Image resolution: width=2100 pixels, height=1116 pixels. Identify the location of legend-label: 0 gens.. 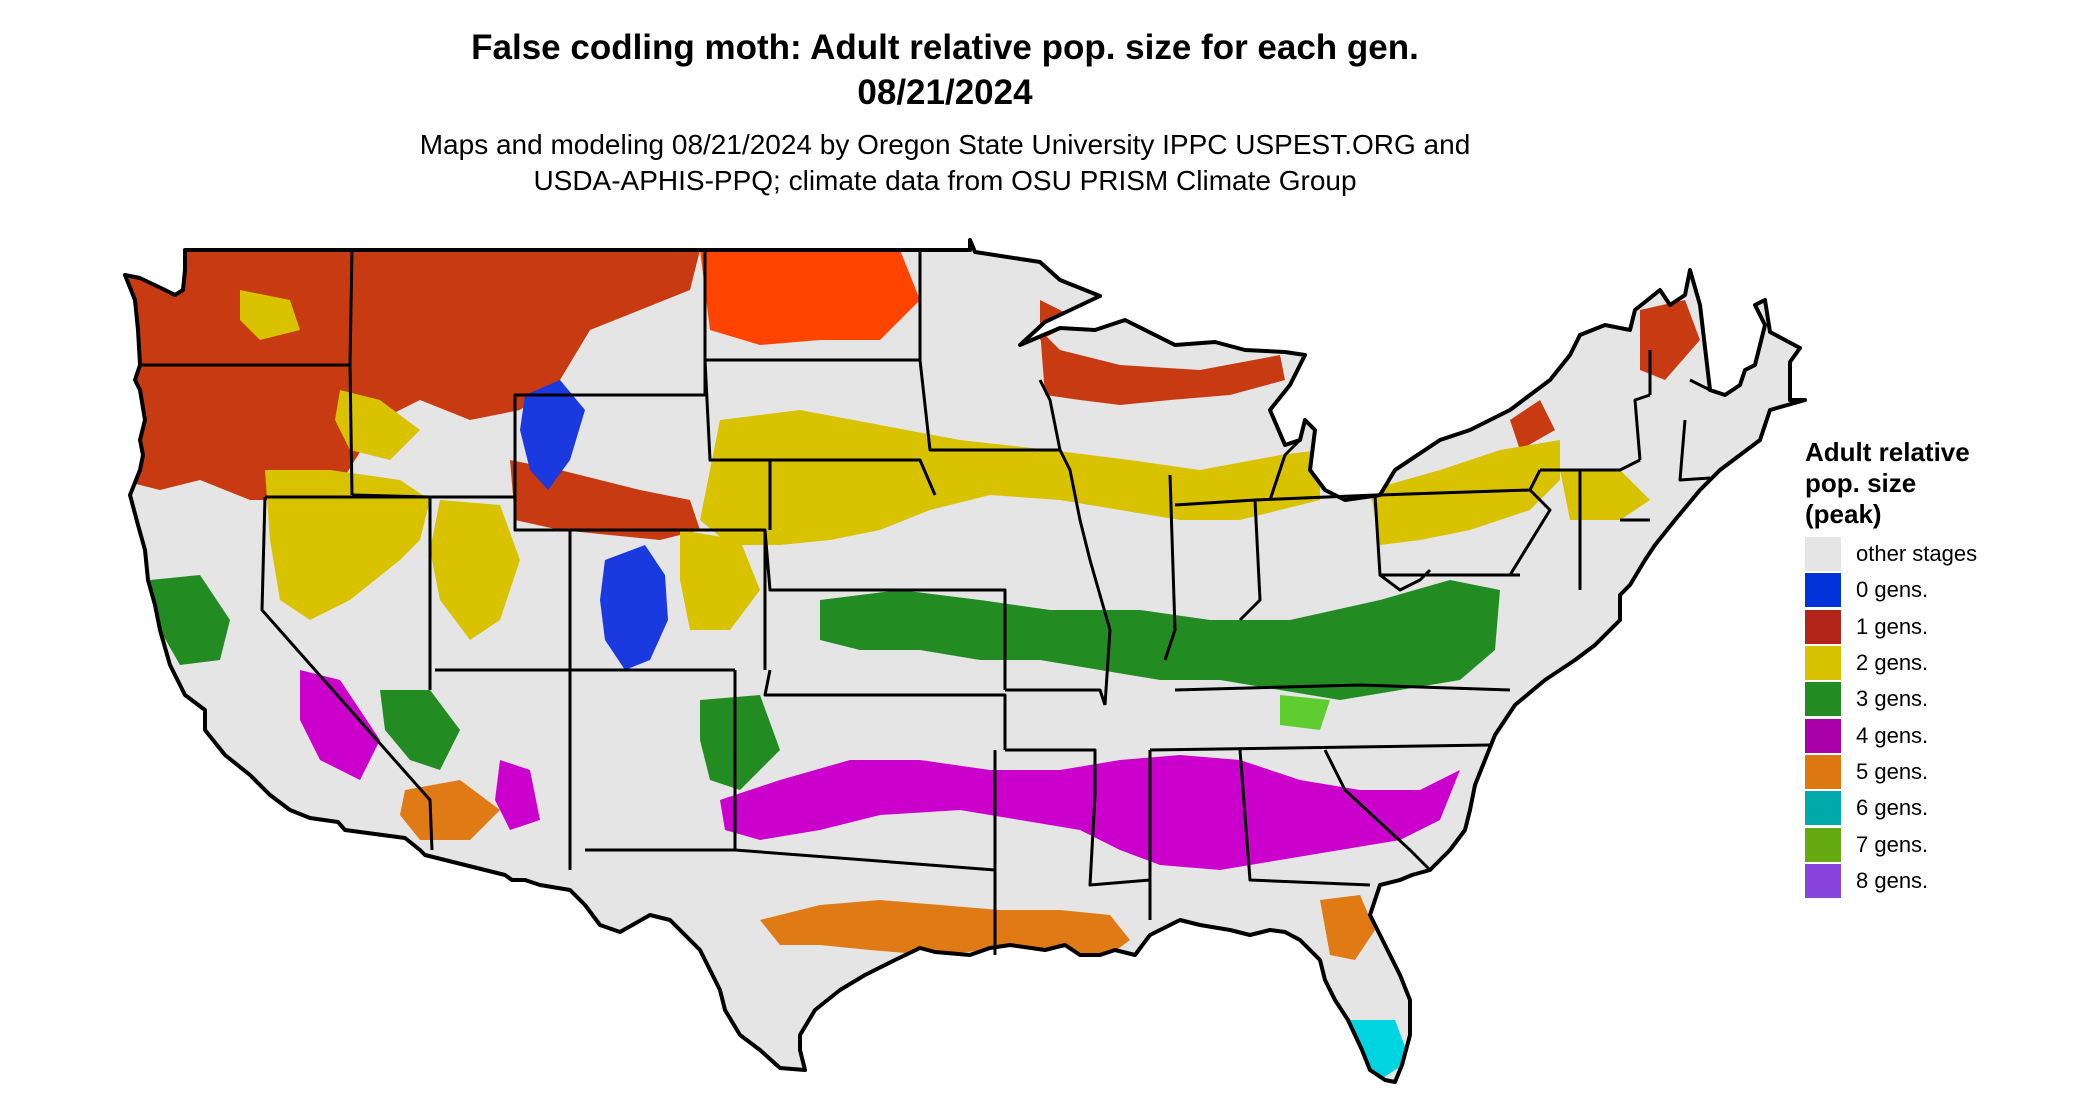
(1892, 590).